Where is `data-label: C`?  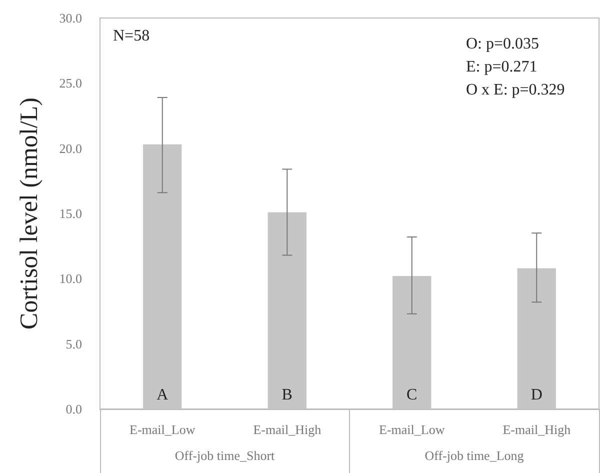 data-label: C is located at coordinates (412, 395).